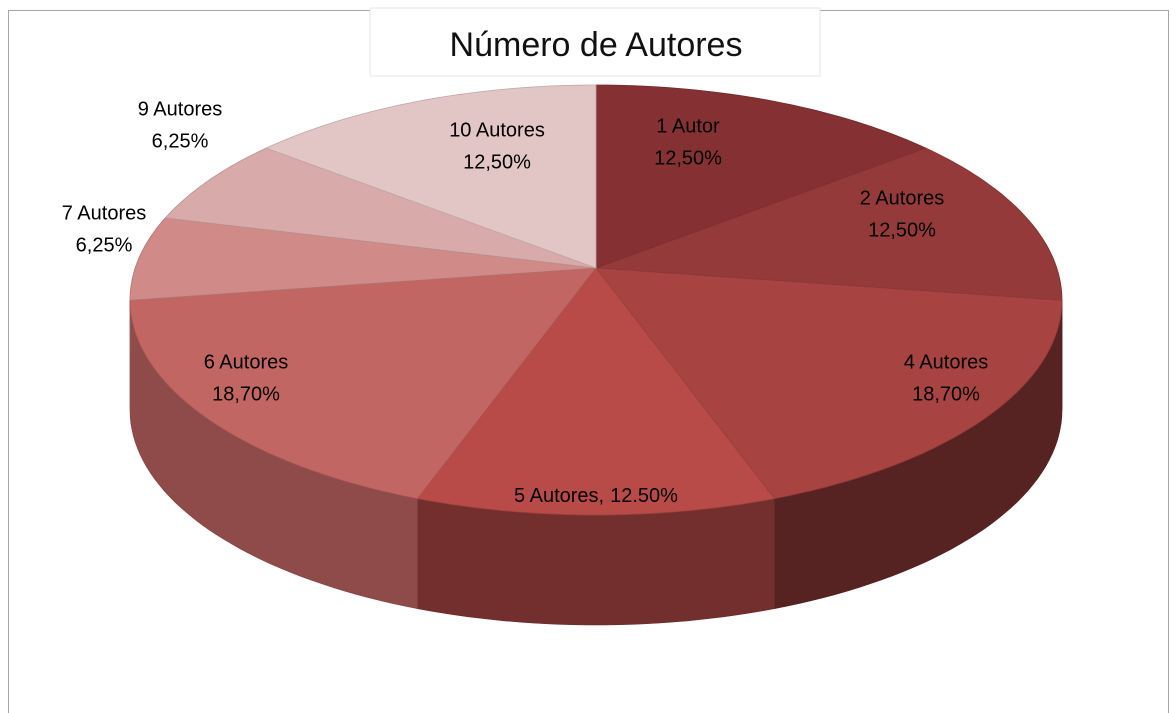 Image resolution: width=1176 pixels, height=713 pixels. What do you see at coordinates (644, 496) in the screenshot?
I see `value-label: 12.50%` at bounding box center [644, 496].